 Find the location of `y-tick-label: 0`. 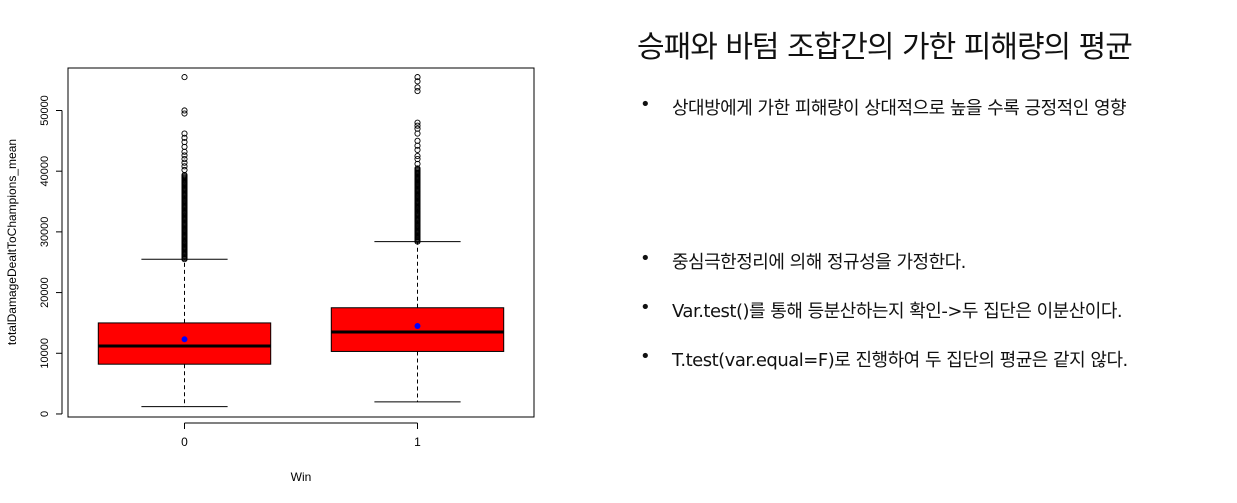

y-tick-label: 0 is located at coordinates (45, 414).